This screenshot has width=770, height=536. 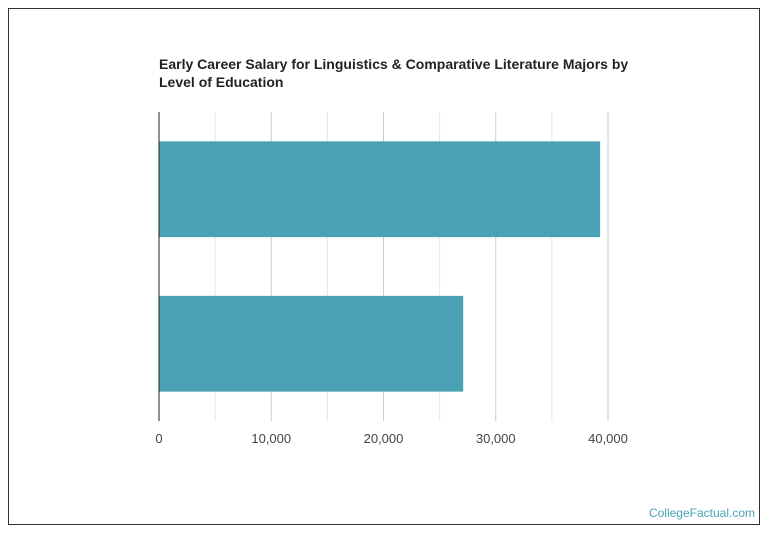 What do you see at coordinates (271, 438) in the screenshot?
I see `x-tick-label: 10,000` at bounding box center [271, 438].